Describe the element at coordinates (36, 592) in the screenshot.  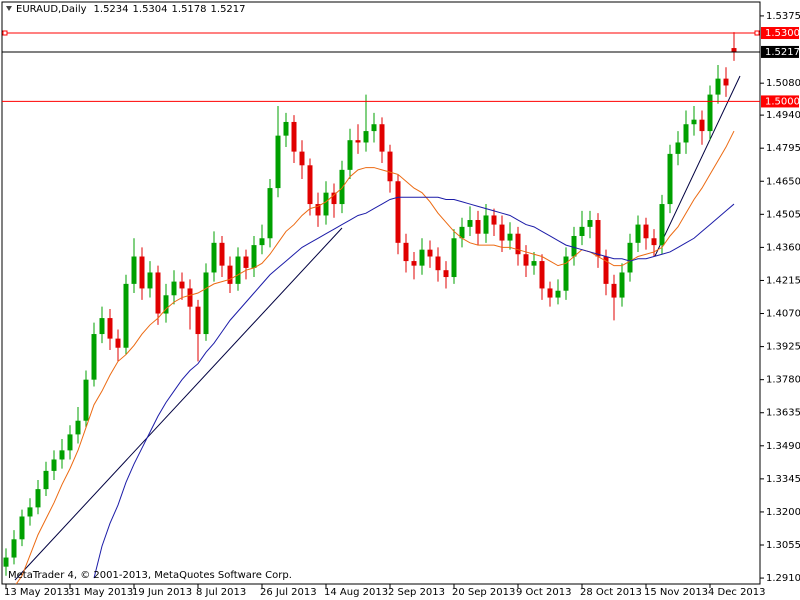
I see `x-tick-label: 13 May 2013` at that location.